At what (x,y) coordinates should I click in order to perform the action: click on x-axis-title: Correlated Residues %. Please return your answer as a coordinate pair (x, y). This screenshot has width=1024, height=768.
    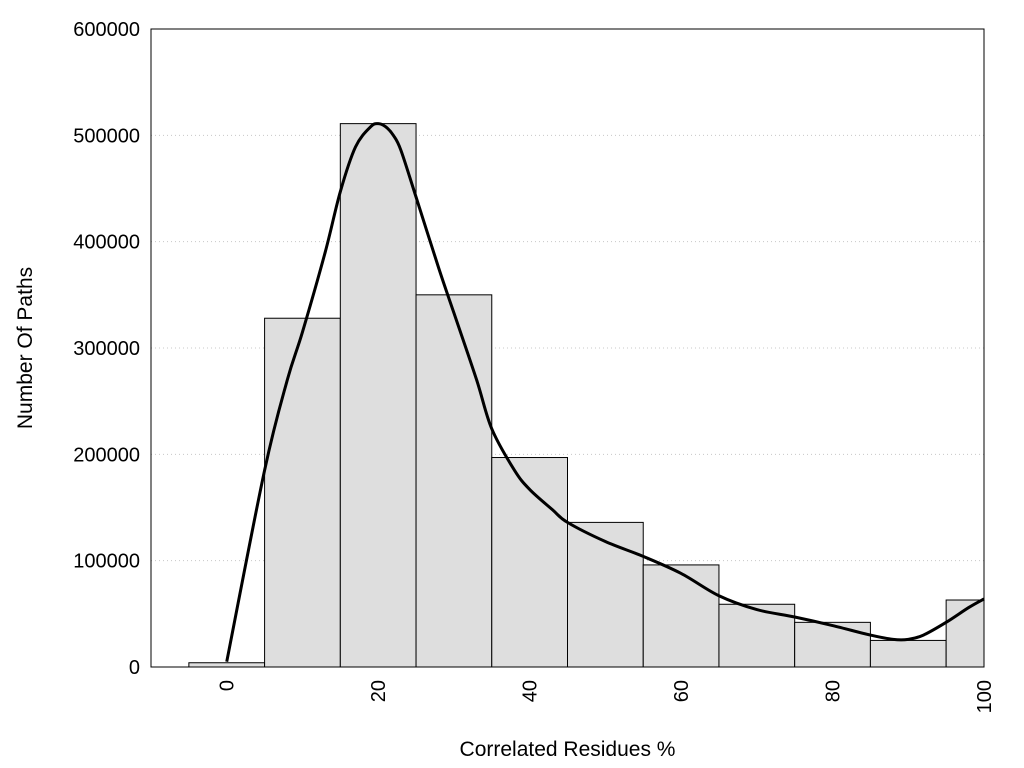
    Looking at the image, I should click on (568, 749).